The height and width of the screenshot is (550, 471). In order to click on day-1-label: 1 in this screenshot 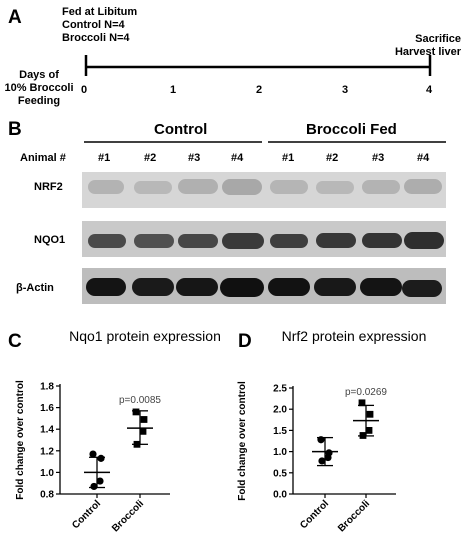, I will do `click(173, 90)`.